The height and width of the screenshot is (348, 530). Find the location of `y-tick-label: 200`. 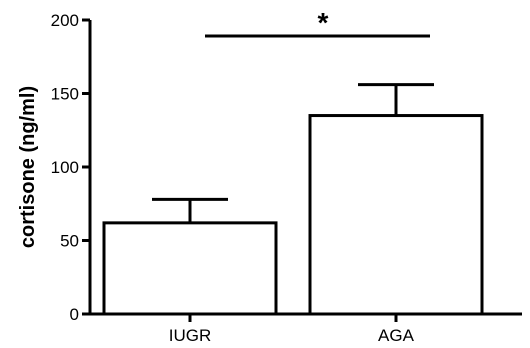

y-tick-label: 200 is located at coordinates (65, 20).